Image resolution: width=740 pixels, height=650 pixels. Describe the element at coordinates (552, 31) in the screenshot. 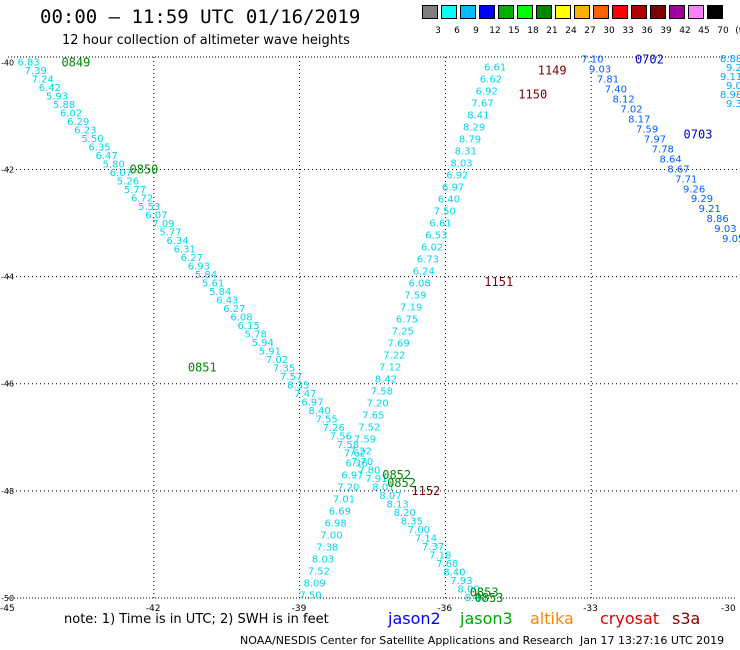

I see `color-scale-label: 21` at that location.